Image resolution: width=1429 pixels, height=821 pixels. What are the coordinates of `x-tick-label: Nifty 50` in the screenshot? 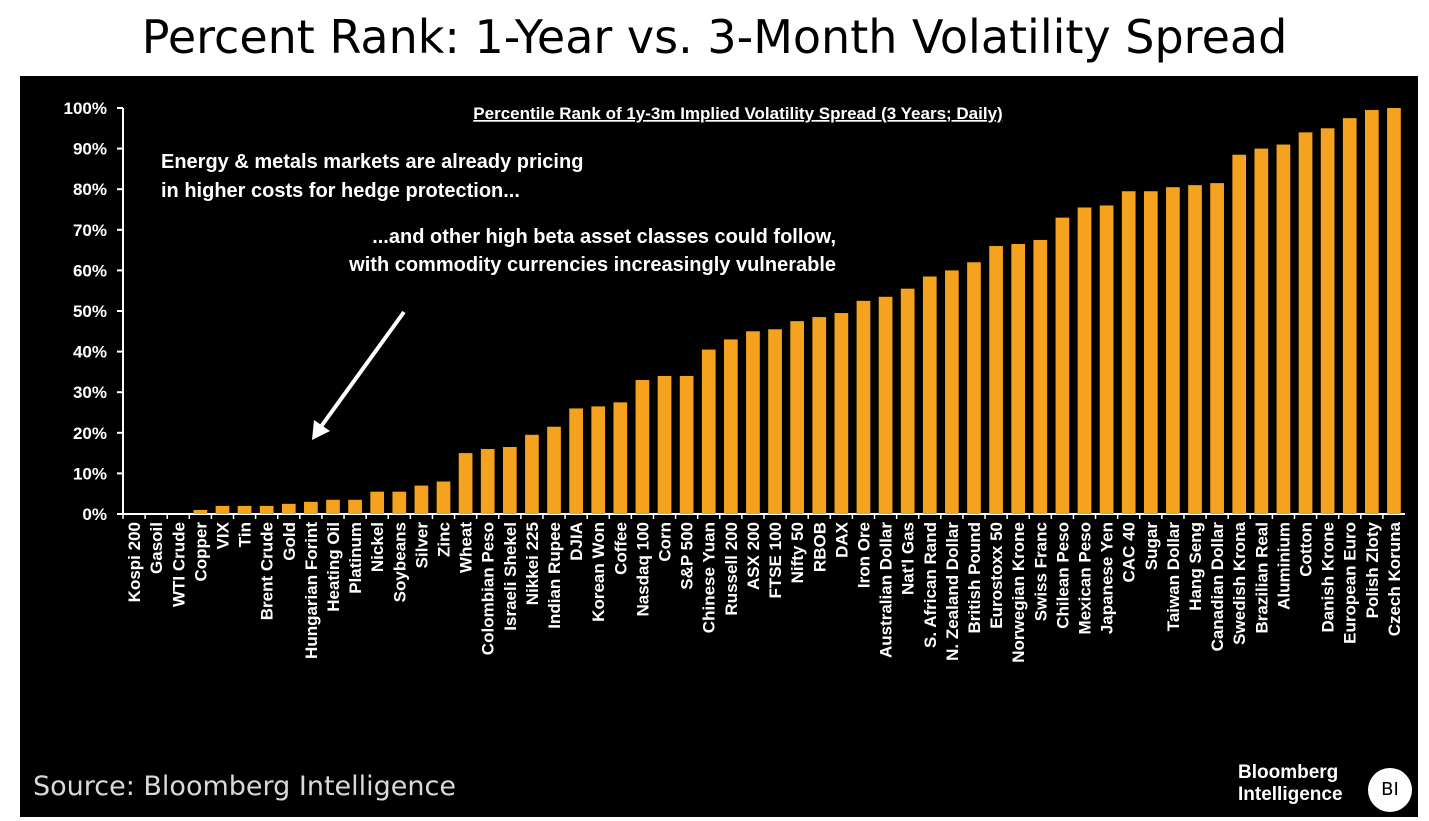 It's located at (797, 552).